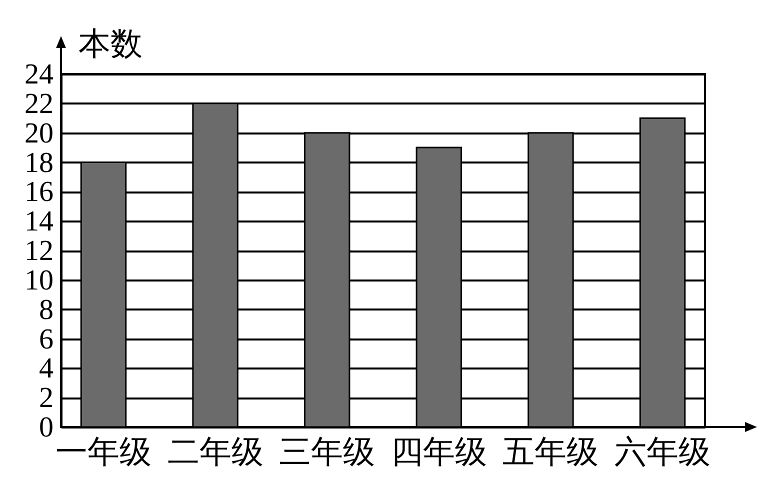 The width and height of the screenshot is (780, 486). What do you see at coordinates (215, 452) in the screenshot?
I see `x-tick-label: 二年级` at bounding box center [215, 452].